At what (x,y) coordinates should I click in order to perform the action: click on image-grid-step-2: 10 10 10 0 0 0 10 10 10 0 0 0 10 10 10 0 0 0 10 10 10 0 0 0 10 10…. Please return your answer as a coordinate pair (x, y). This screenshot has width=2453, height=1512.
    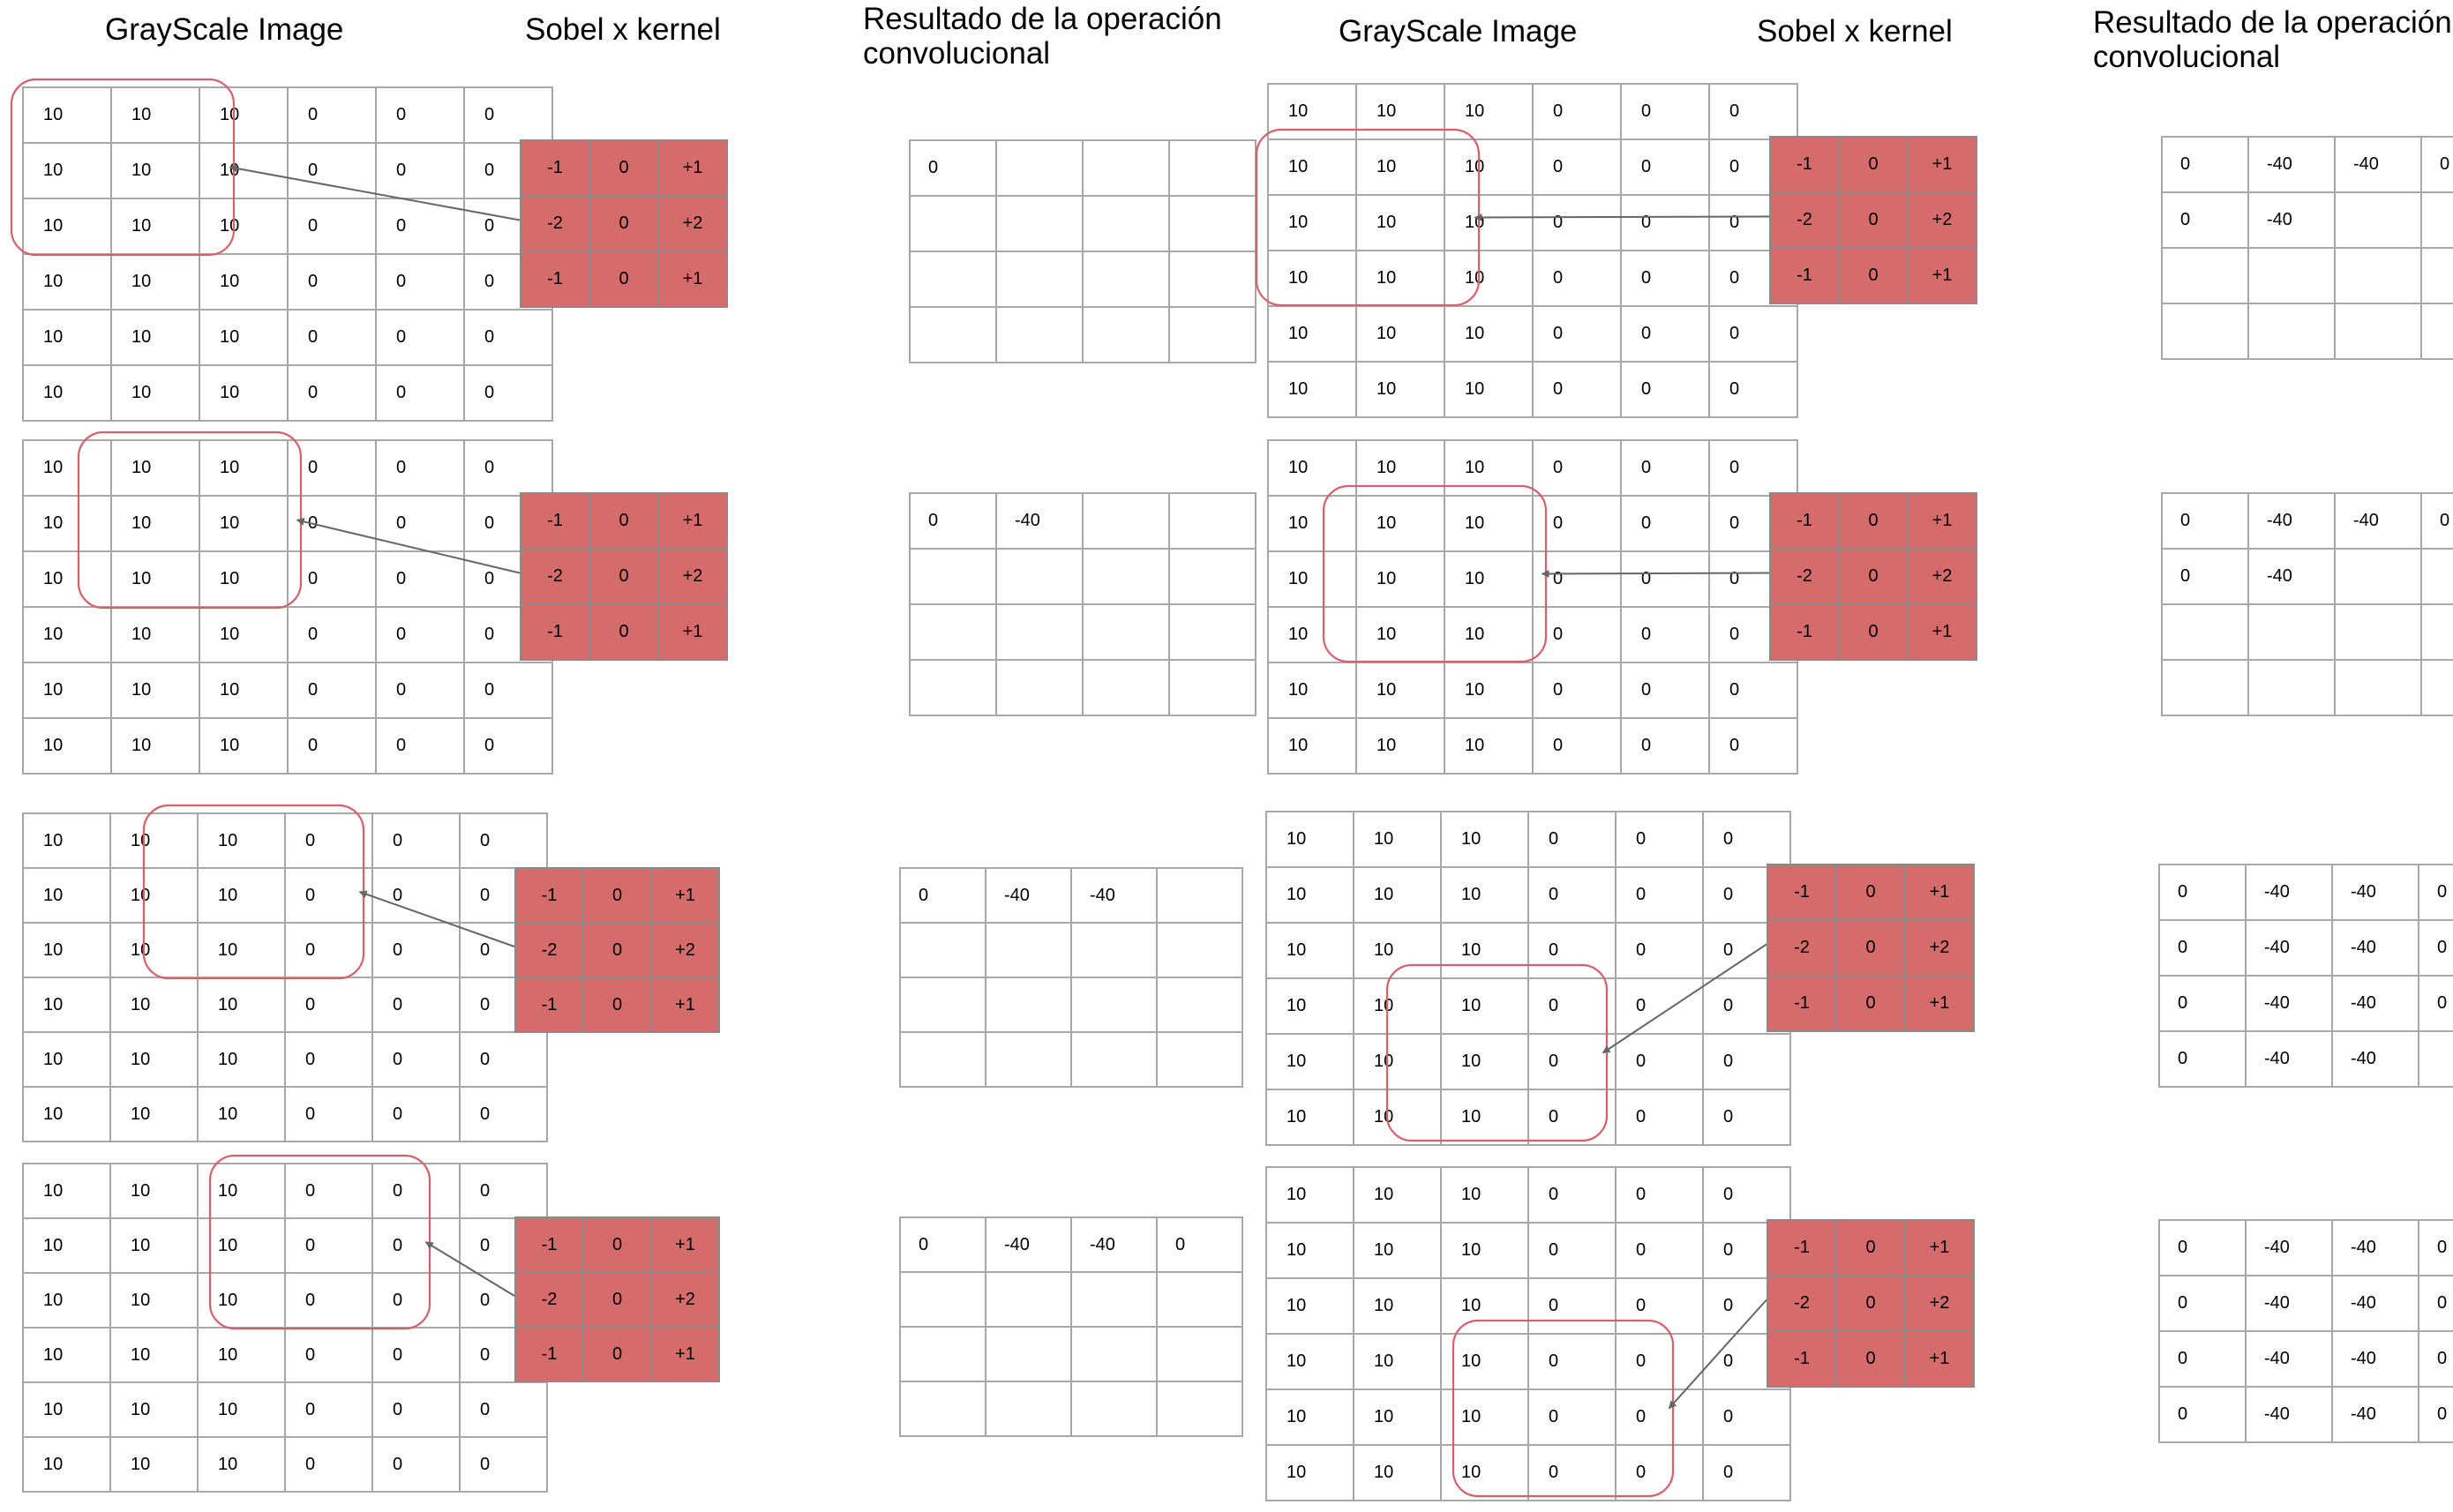
    Looking at the image, I should click on (287, 607).